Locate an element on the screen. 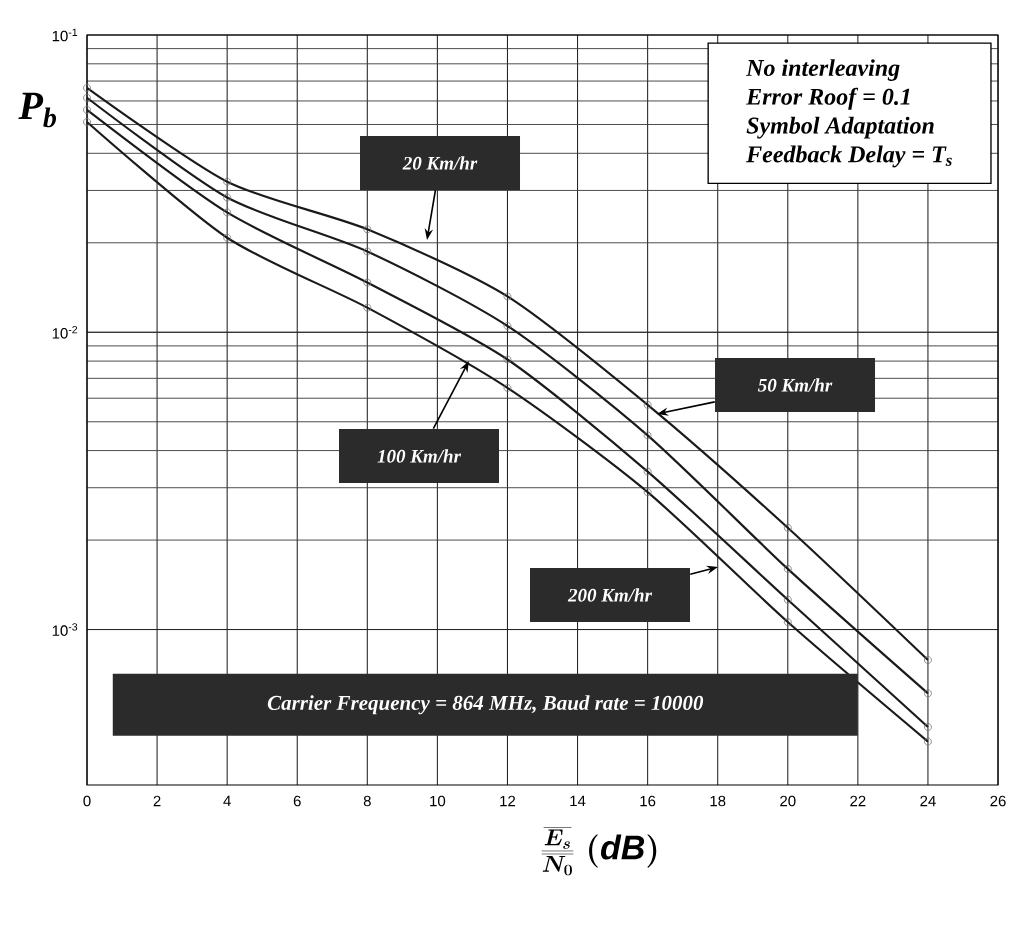 The width and height of the screenshot is (1012, 934). x-tick-label: 22 is located at coordinates (858, 801).